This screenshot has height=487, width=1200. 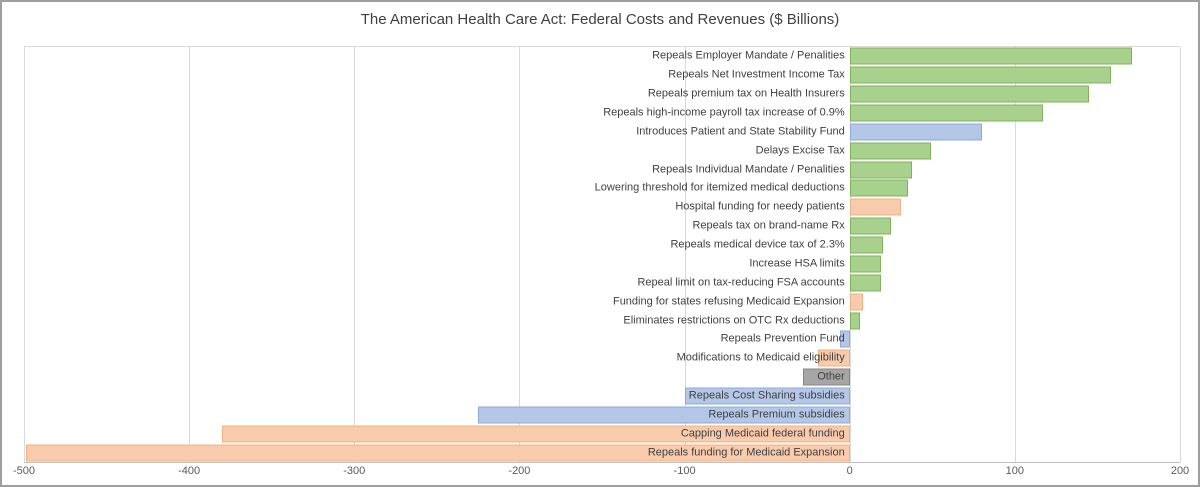 I want to click on bar-row: Other, so click(x=602, y=377).